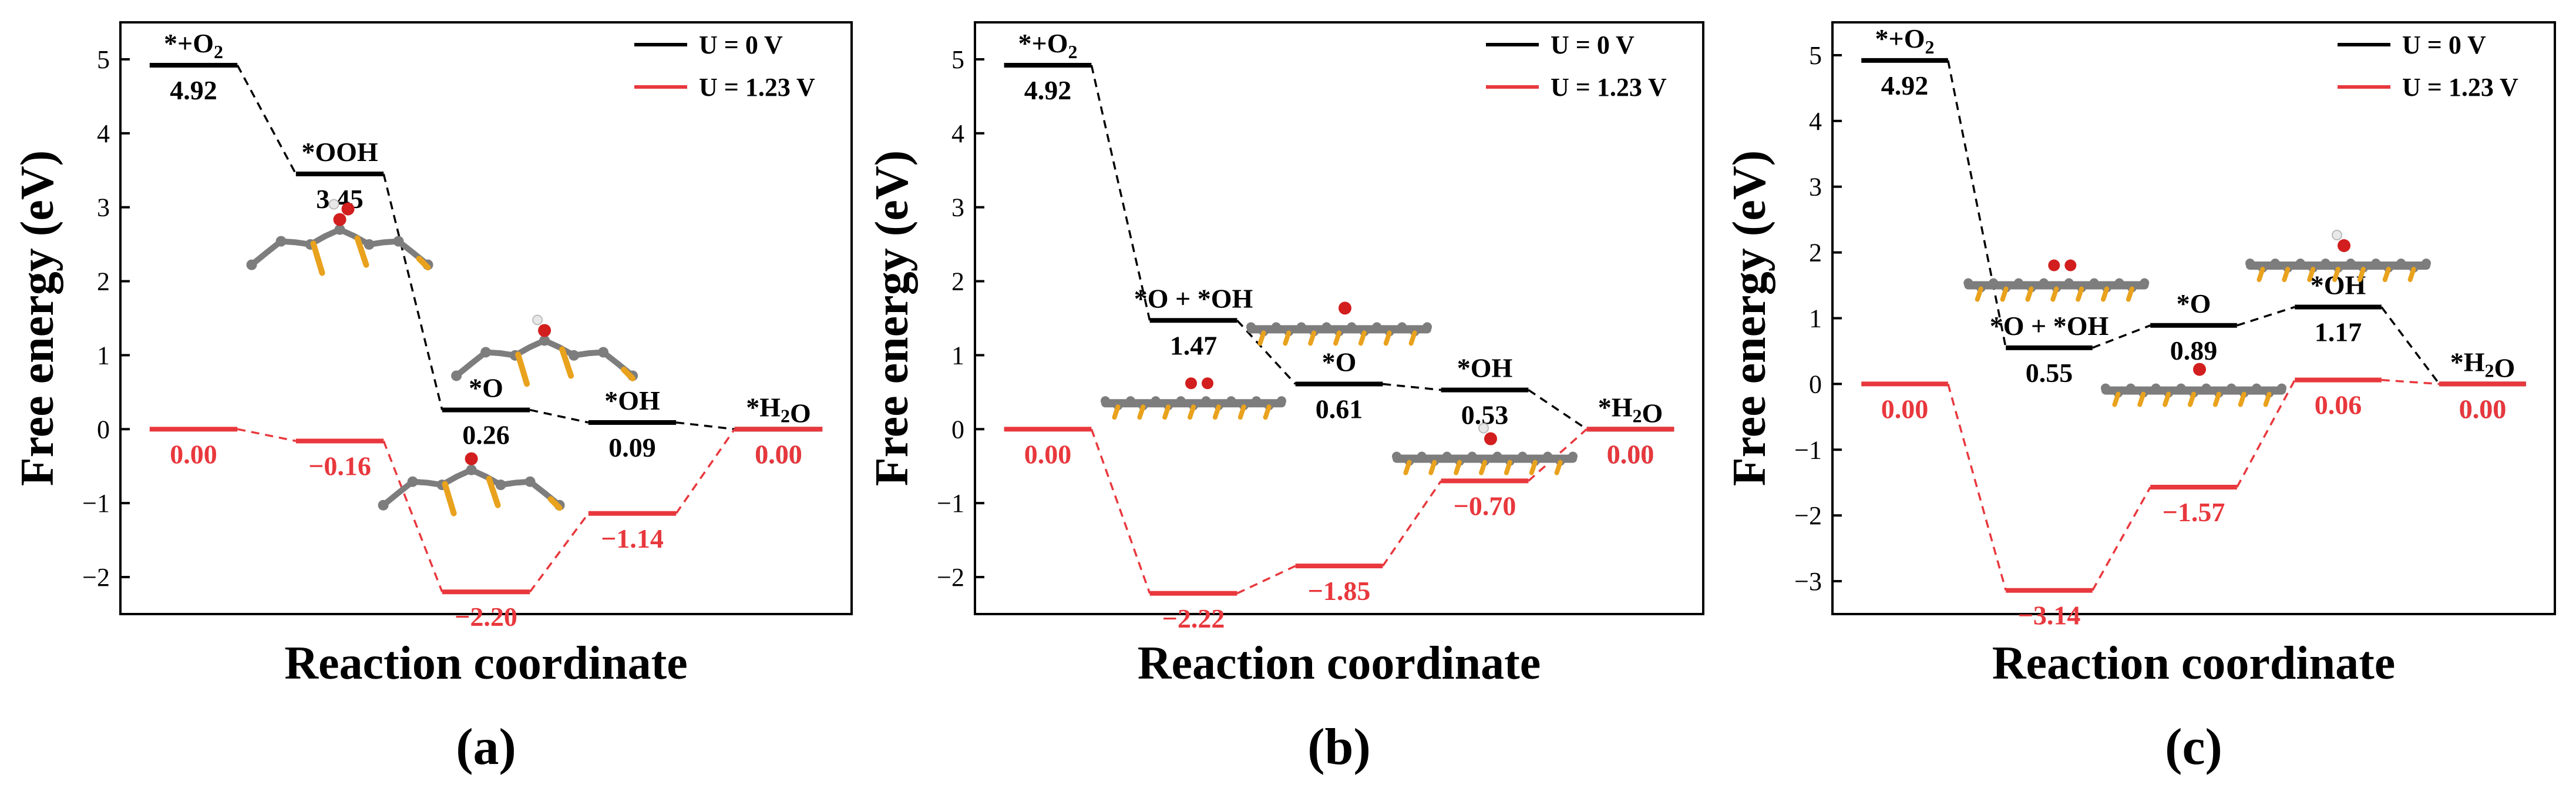 Image resolution: width=2576 pixels, height=788 pixels. I want to click on y-tick-label: 5, so click(104, 59).